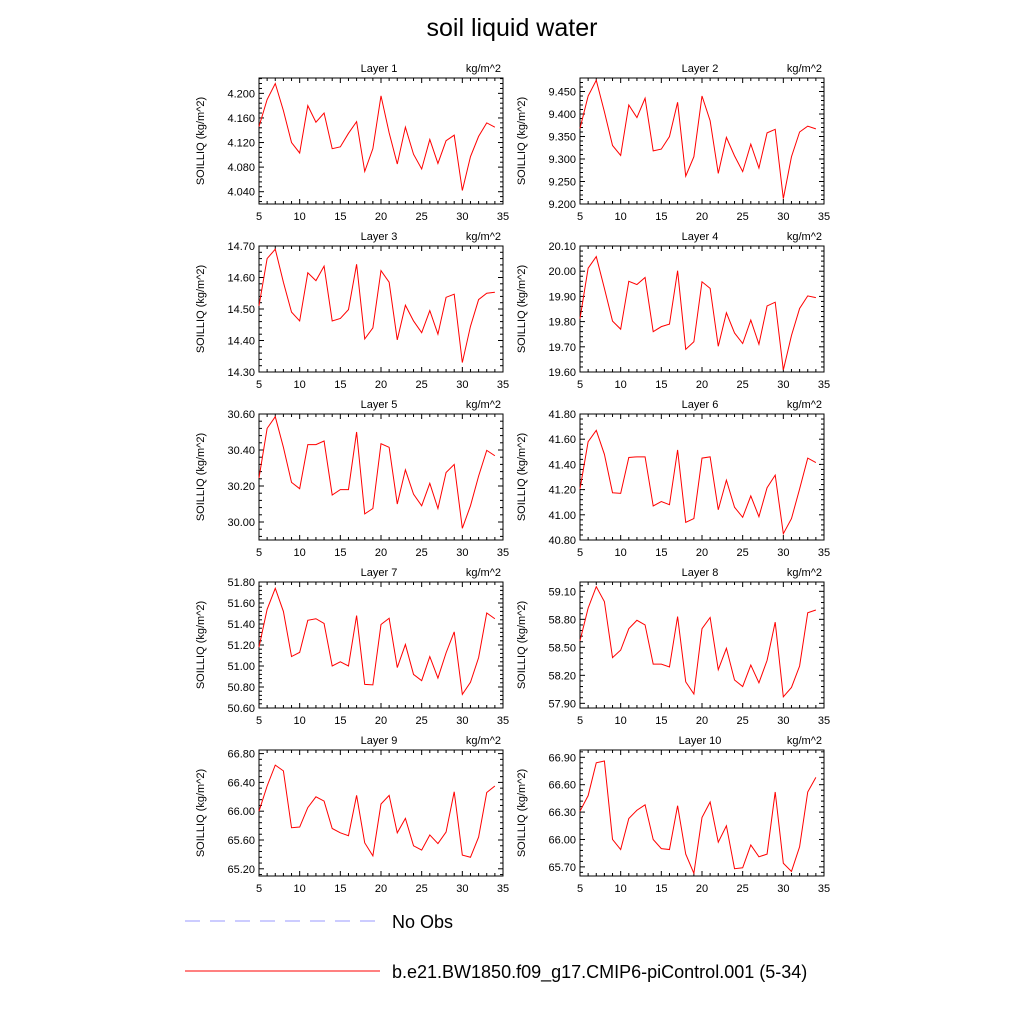 The width and height of the screenshot is (1024, 1024). What do you see at coordinates (562, 491) in the screenshot?
I see `y-tick-label: 41.20` at bounding box center [562, 491].